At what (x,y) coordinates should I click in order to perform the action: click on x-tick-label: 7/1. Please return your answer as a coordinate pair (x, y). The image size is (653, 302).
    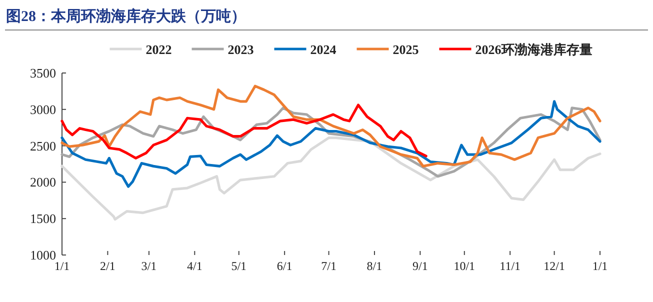
    Looking at the image, I should click on (328, 266).